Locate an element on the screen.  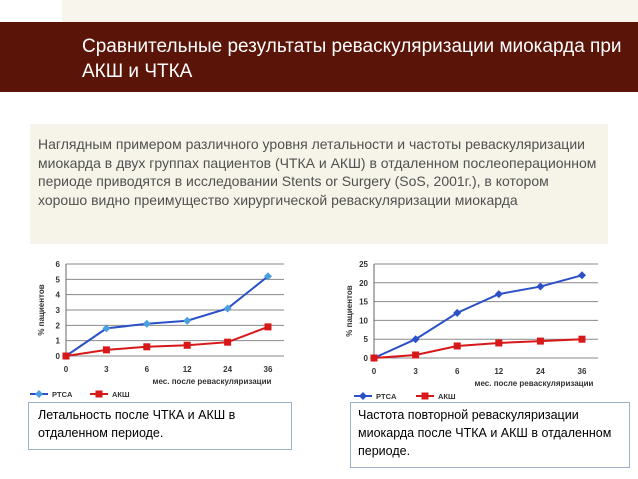
caption-frame-right is located at coordinates (490, 435).